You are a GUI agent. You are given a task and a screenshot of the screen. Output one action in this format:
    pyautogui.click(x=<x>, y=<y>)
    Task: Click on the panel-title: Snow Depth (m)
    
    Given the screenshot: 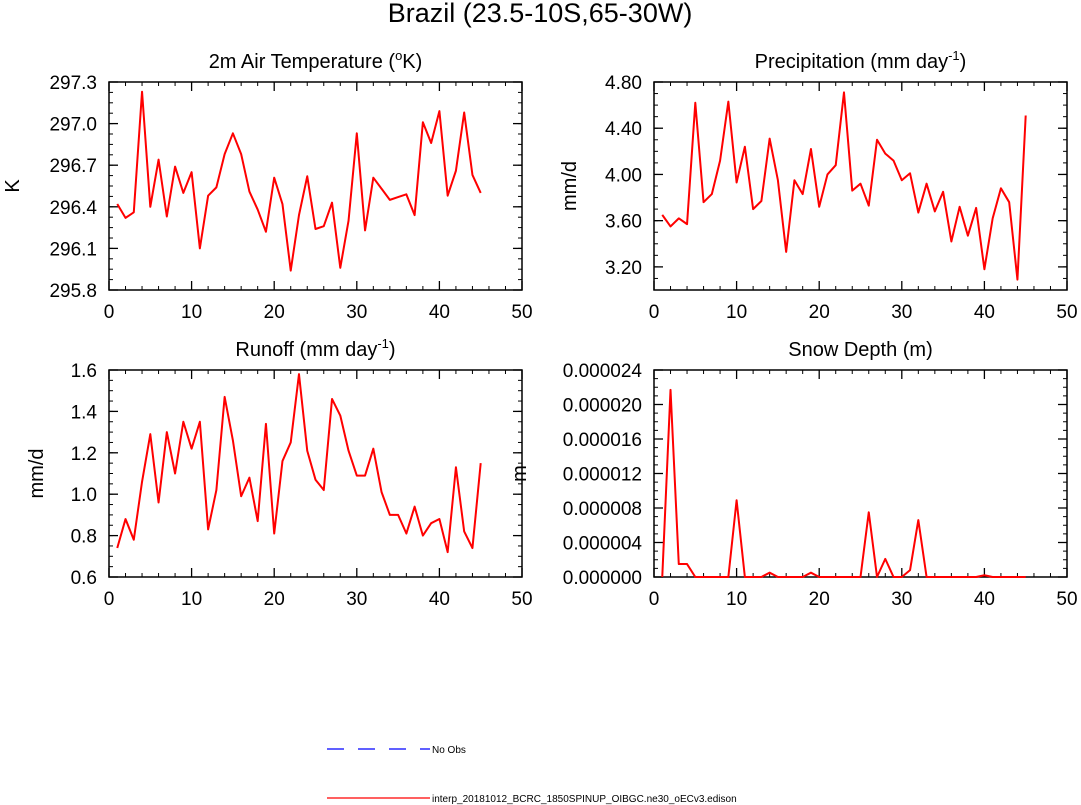 What is the action you would take?
    pyautogui.click(x=860, y=350)
    